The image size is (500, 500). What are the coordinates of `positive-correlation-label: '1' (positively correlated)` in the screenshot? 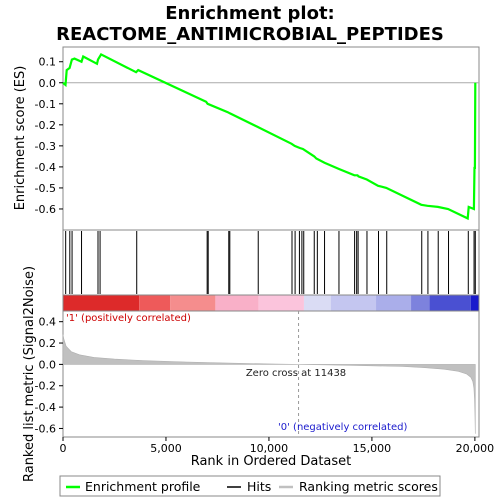 It's located at (128, 318).